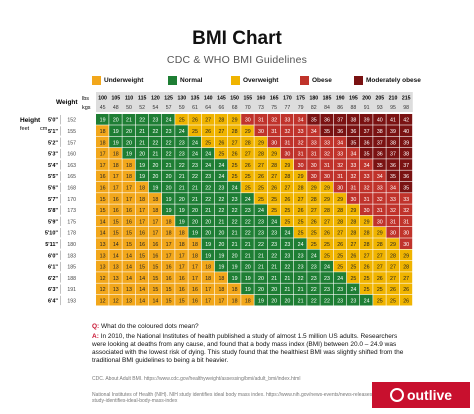 The image size is (474, 414). Describe the element at coordinates (288, 108) in the screenshot. I see `weight-kgs-tick: 77` at that location.